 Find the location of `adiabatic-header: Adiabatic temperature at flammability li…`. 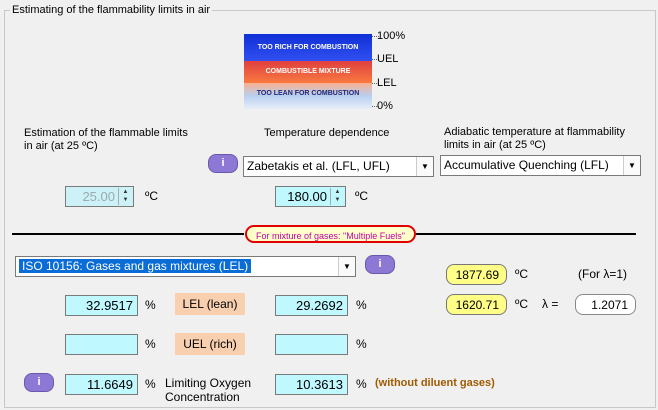

adiabatic-header: Adiabatic temperature at flammability li… is located at coordinates (534, 138).